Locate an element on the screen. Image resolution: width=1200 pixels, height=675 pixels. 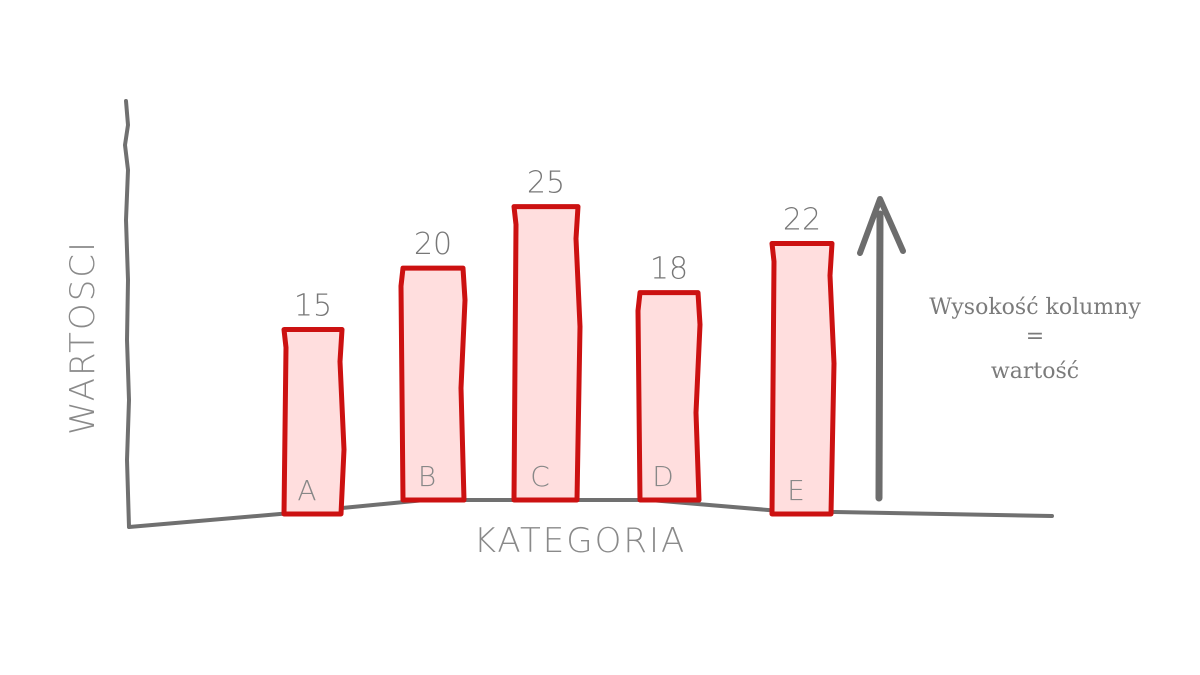
annotation-arrow-head is located at coordinates (881, 226).